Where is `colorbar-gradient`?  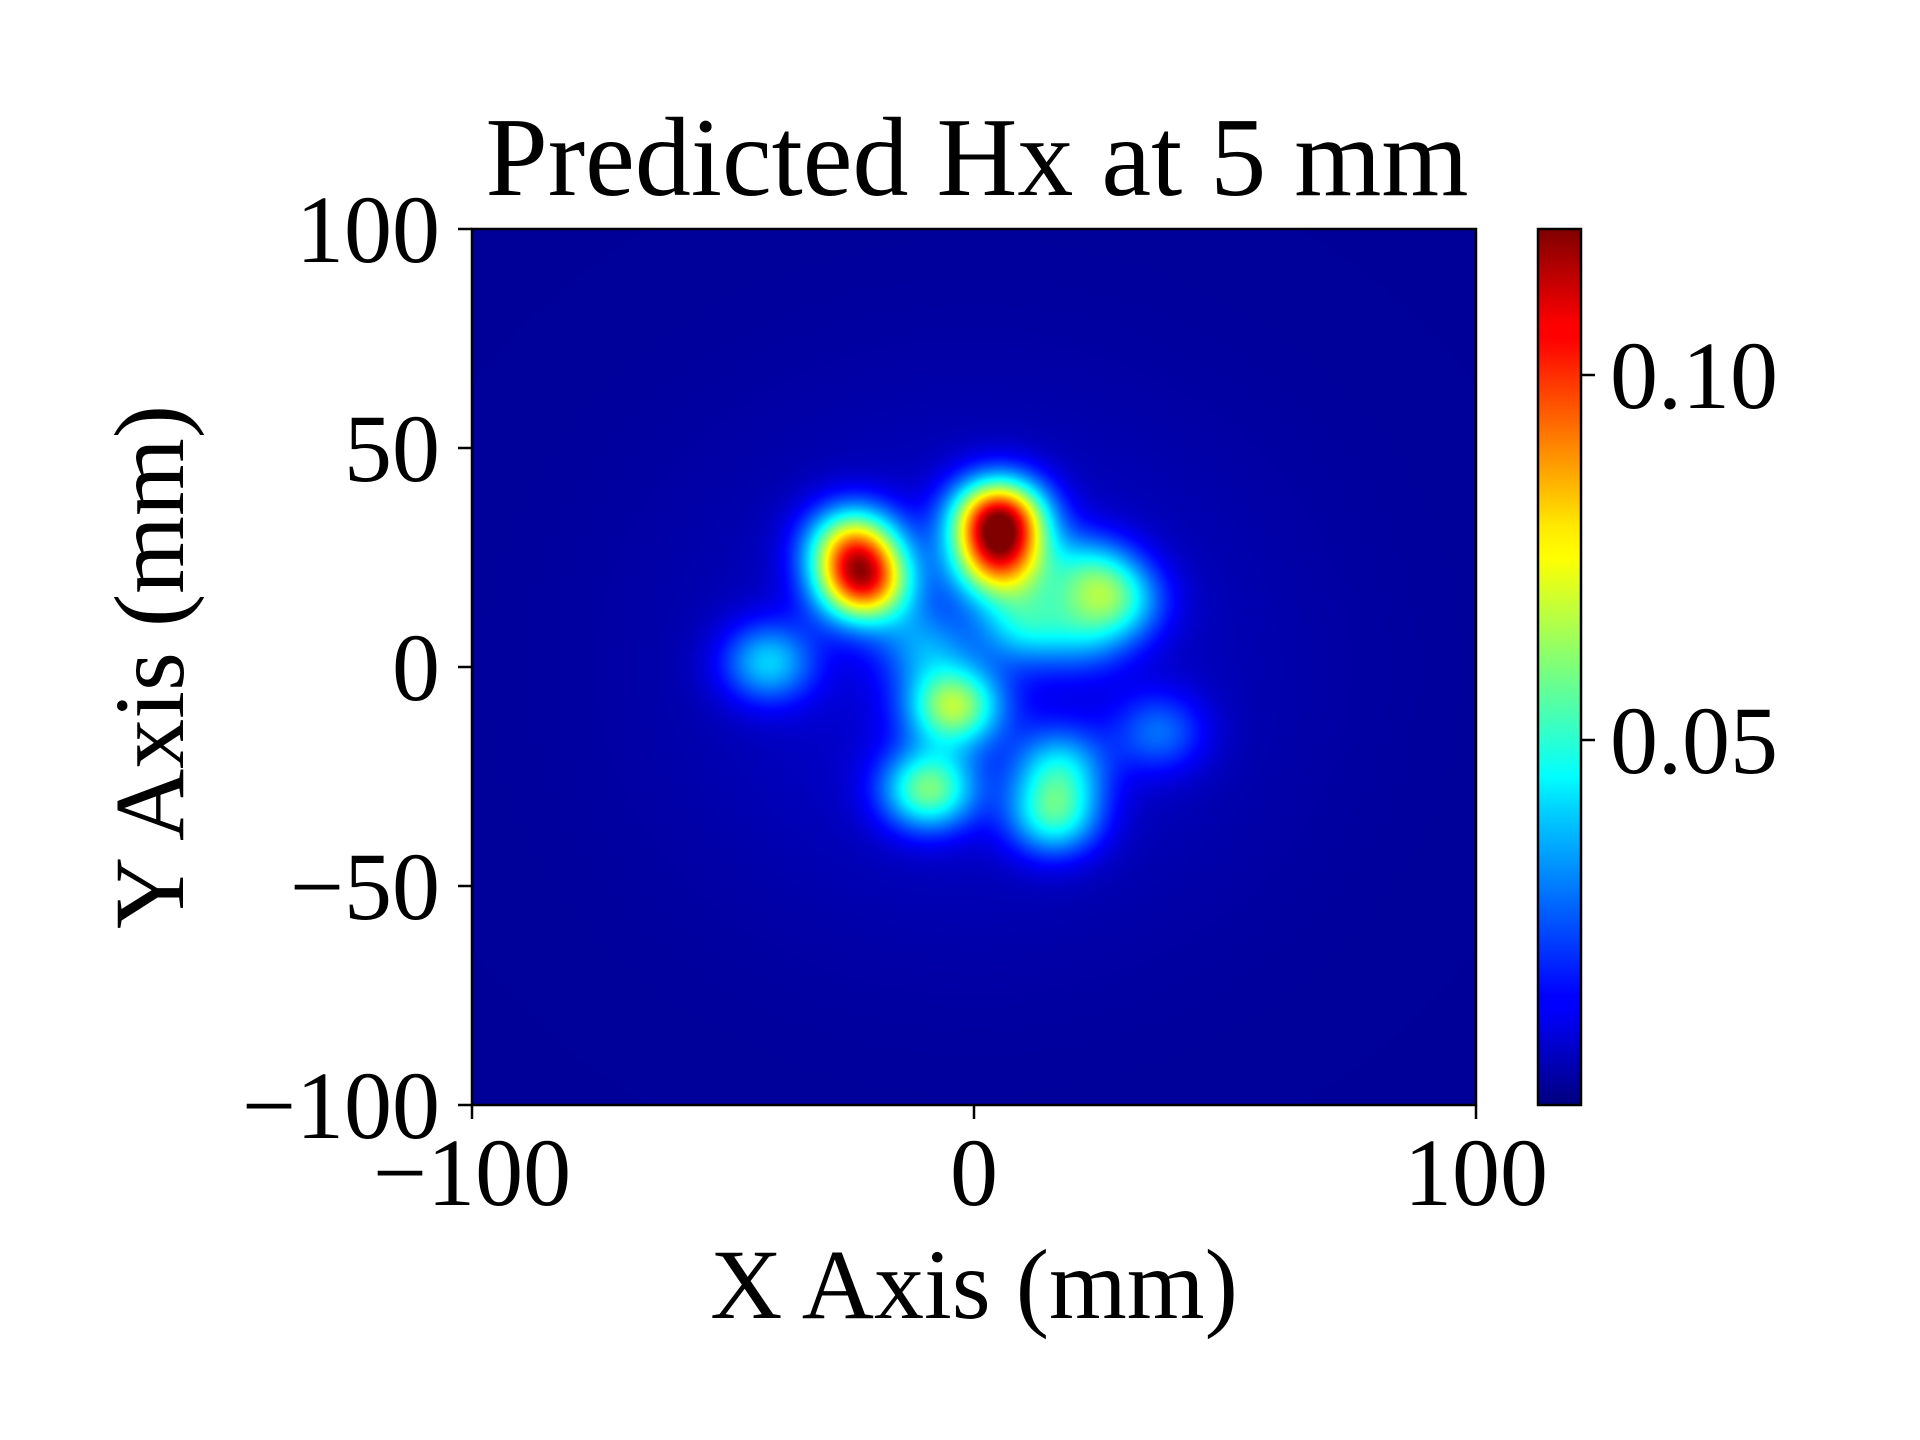 colorbar-gradient is located at coordinates (1559, 667).